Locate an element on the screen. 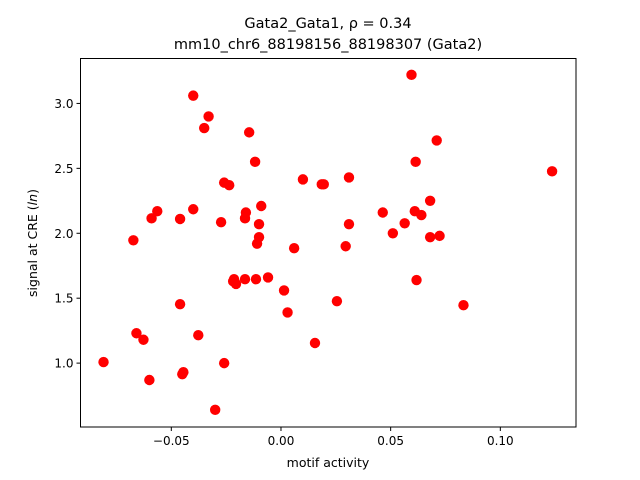  y-axis-label-prefix: signal at CRE ( is located at coordinates (32, 251).